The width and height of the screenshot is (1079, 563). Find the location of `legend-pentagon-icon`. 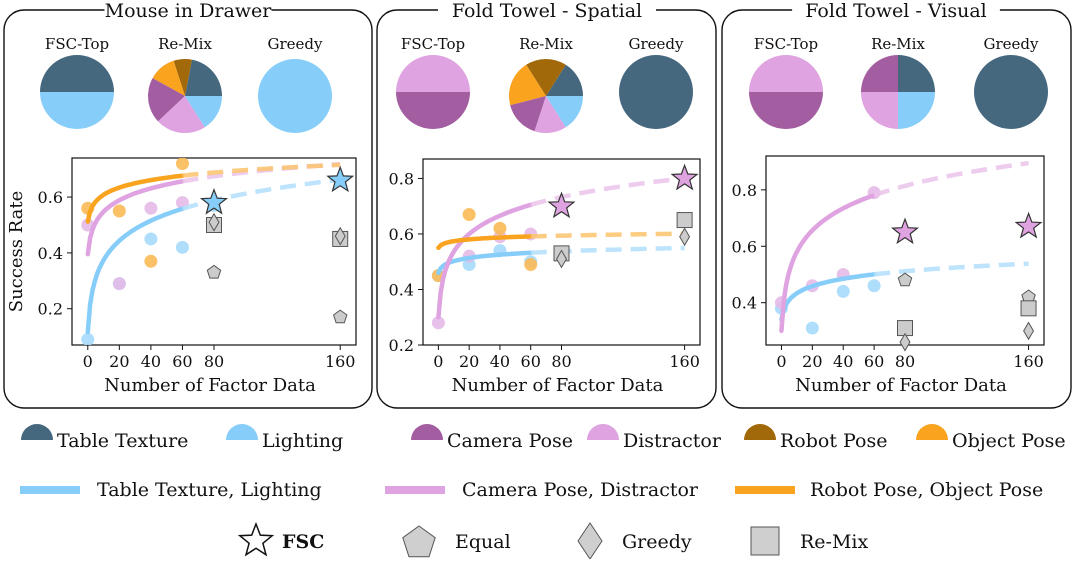

legend-pentagon-icon is located at coordinates (419, 541).